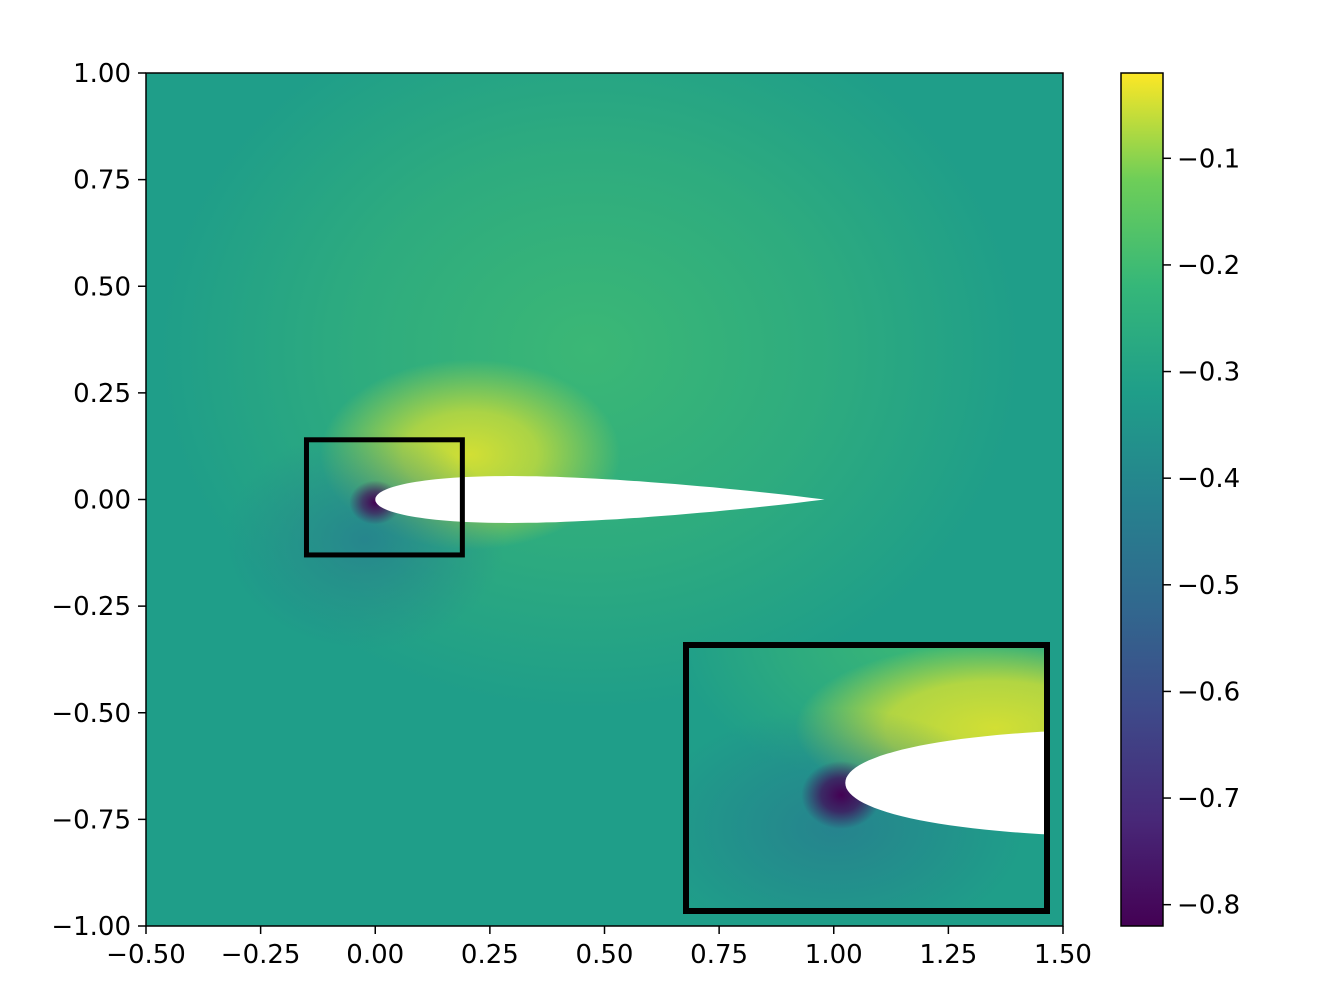 The height and width of the screenshot is (999, 1323). I want to click on airfoil-shape, so click(600, 499).